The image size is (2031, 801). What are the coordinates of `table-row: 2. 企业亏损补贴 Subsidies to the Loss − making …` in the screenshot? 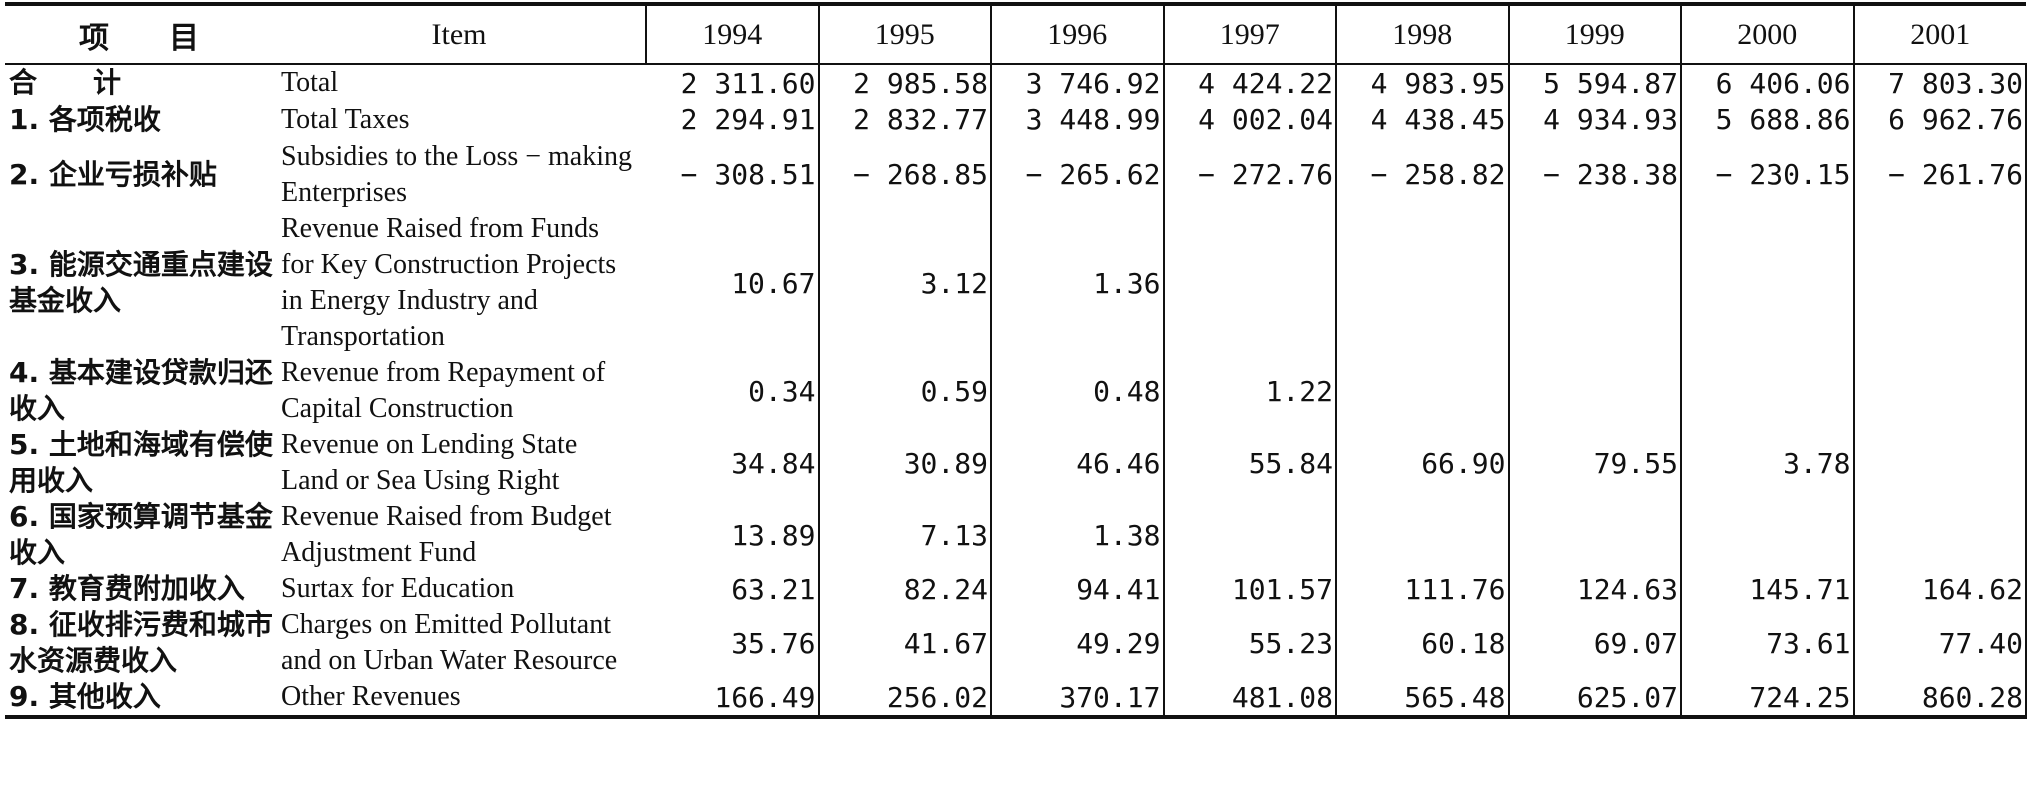 It's located at (1016, 174).